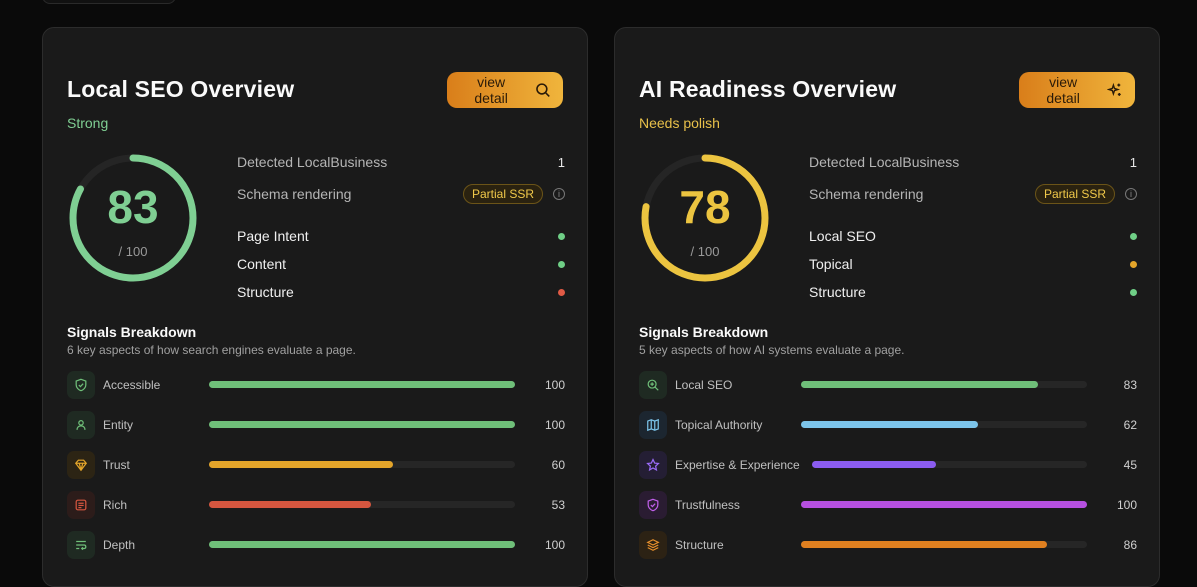 Image resolution: width=1197 pixels, height=587 pixels. I want to click on signal-label: Topical Authority, so click(719, 425).